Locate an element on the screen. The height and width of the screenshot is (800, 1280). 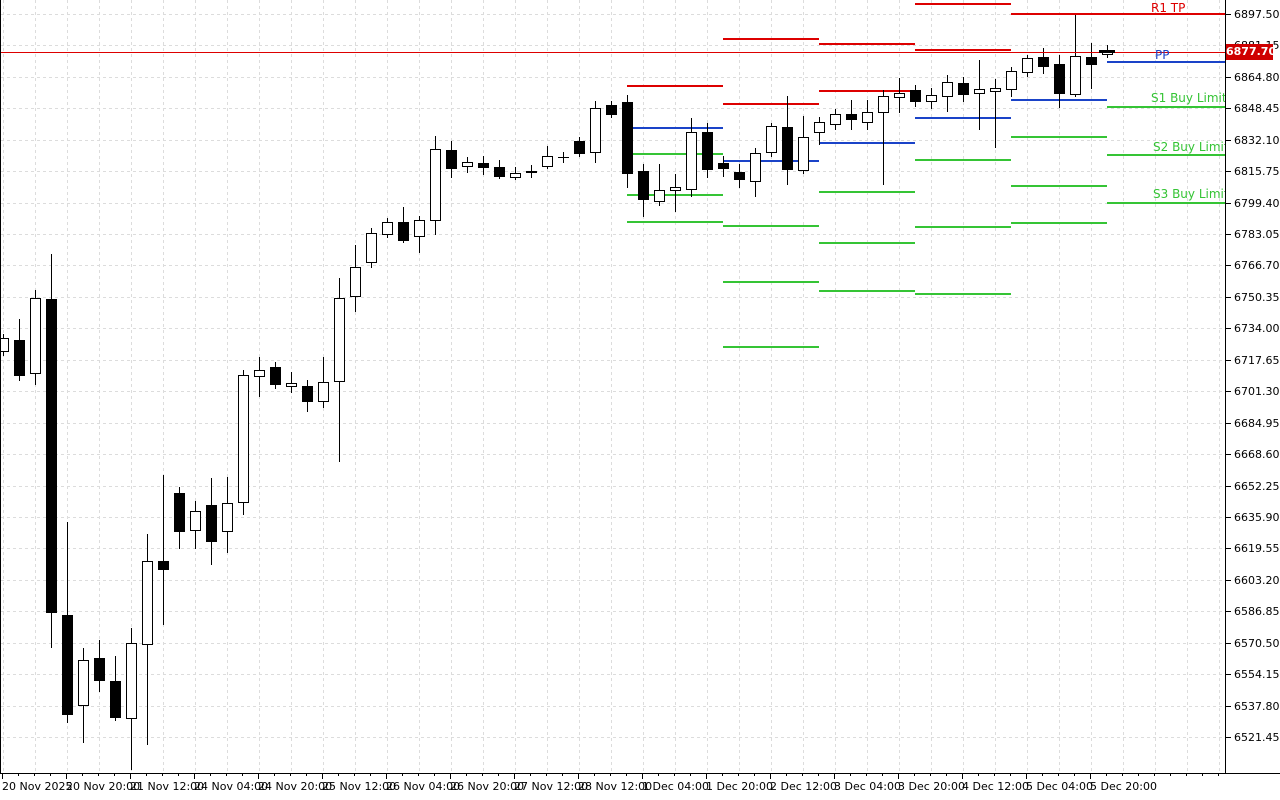
pivot-label-s1-buy-limit: S1 Buy Limit is located at coordinates (1188, 98).